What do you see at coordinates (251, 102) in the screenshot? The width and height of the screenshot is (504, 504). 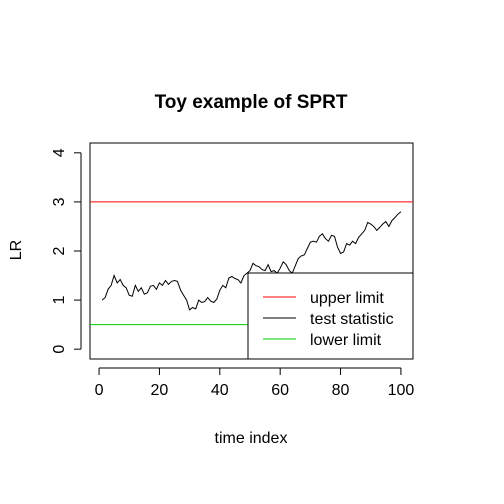 I see `chart-title: Toy example of SPRT` at bounding box center [251, 102].